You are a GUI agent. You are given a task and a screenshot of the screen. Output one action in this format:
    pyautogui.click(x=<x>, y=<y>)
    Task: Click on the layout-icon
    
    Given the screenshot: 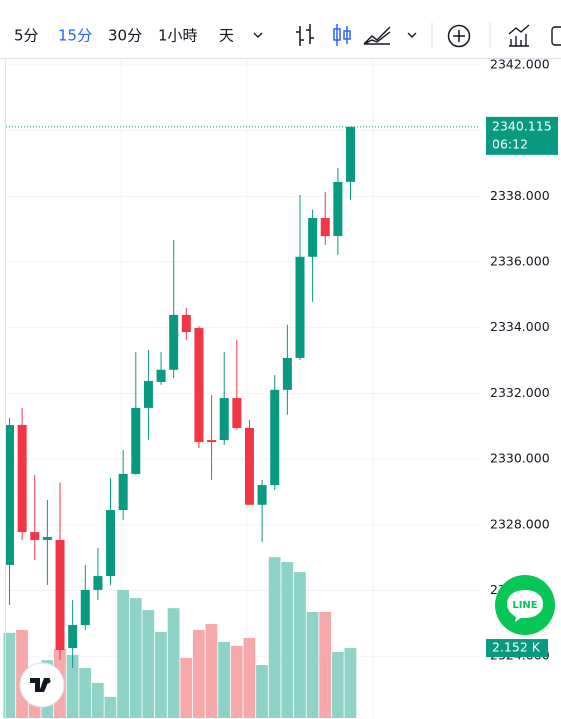 What is the action you would take?
    pyautogui.click(x=556, y=36)
    